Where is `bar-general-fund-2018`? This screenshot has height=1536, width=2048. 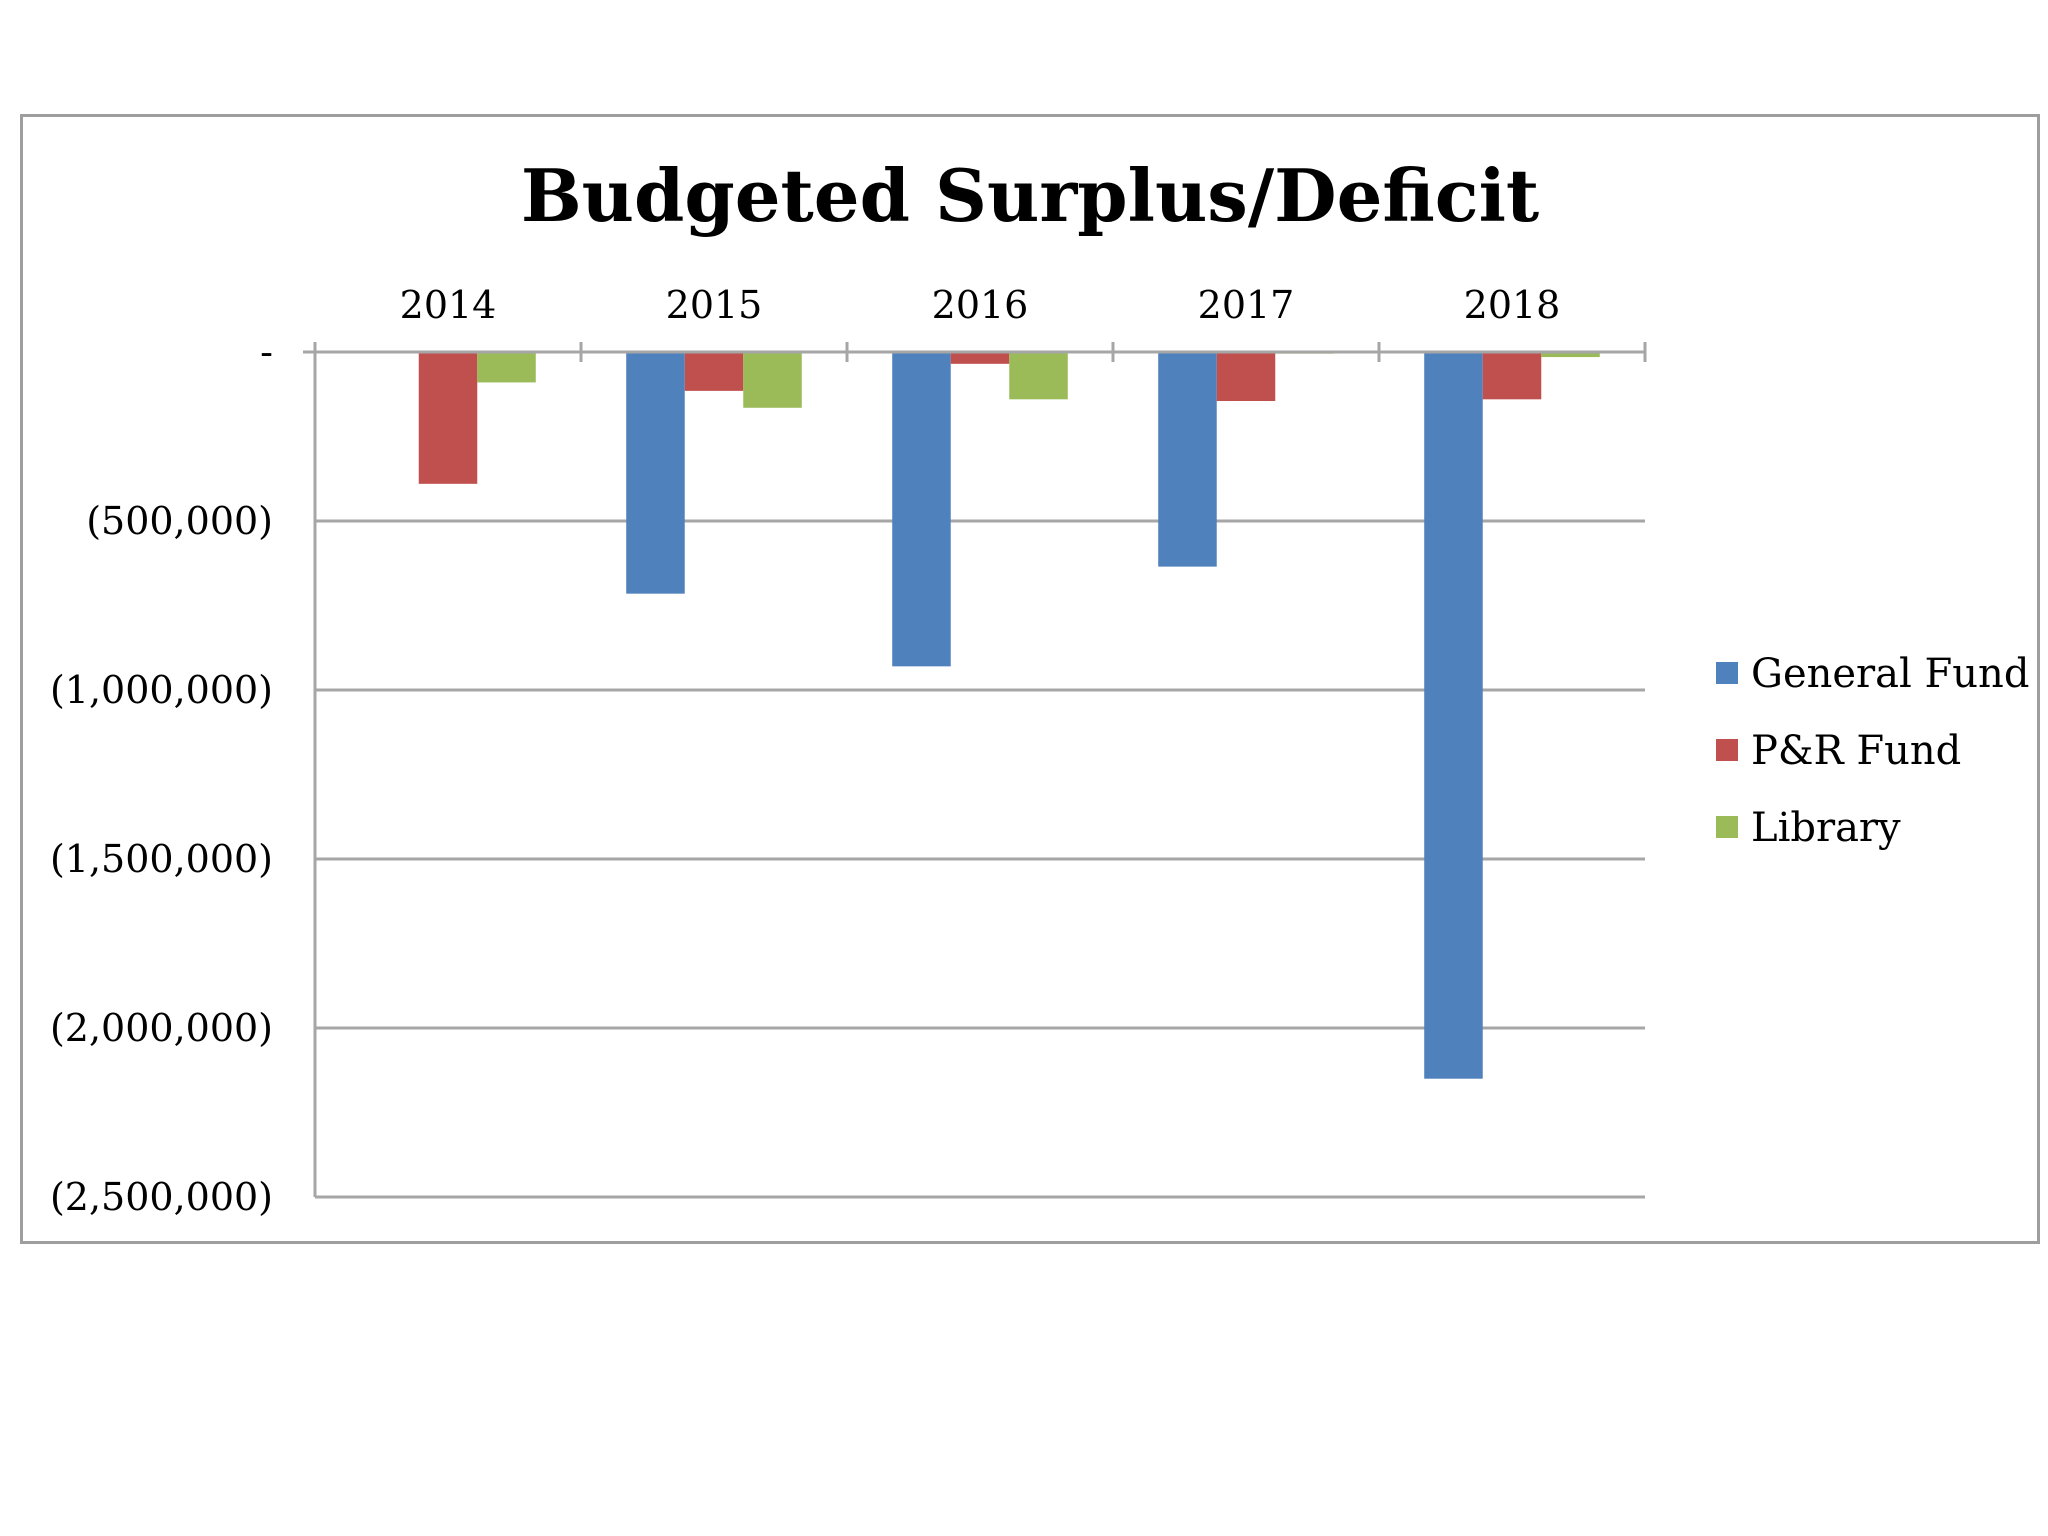
bar-general-fund-2018 is located at coordinates (1453, 715).